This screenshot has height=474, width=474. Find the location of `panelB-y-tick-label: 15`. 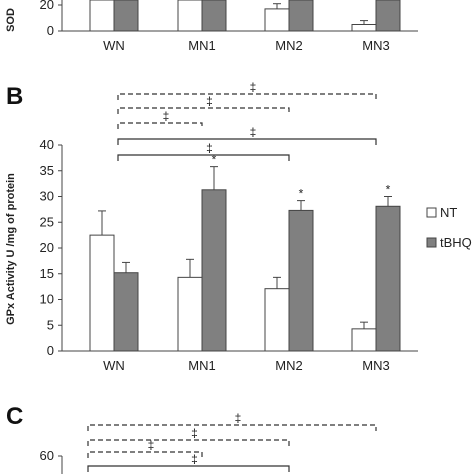

panelB-y-tick-label: 15 is located at coordinates (47, 273).